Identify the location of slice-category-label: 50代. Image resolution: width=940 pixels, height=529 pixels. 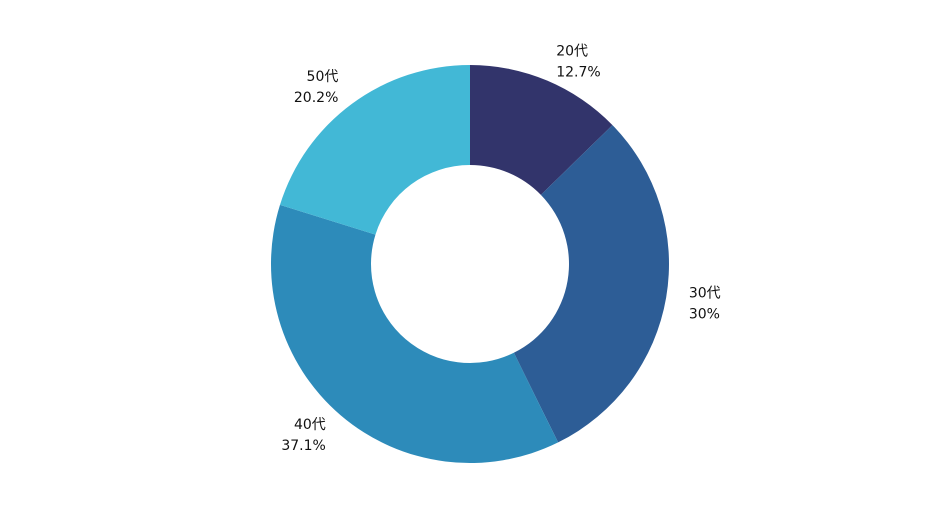
(323, 77).